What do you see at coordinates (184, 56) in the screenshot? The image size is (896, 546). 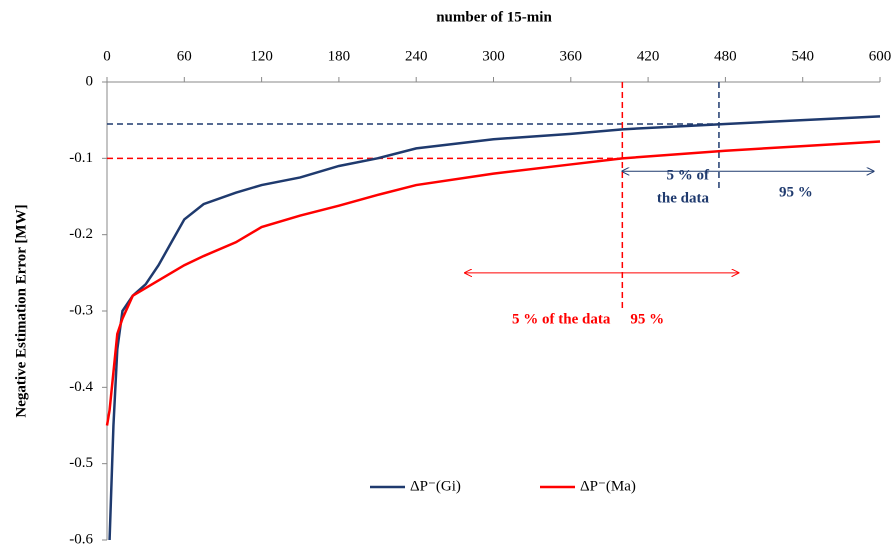 I see `x-tick-label: 60` at bounding box center [184, 56].